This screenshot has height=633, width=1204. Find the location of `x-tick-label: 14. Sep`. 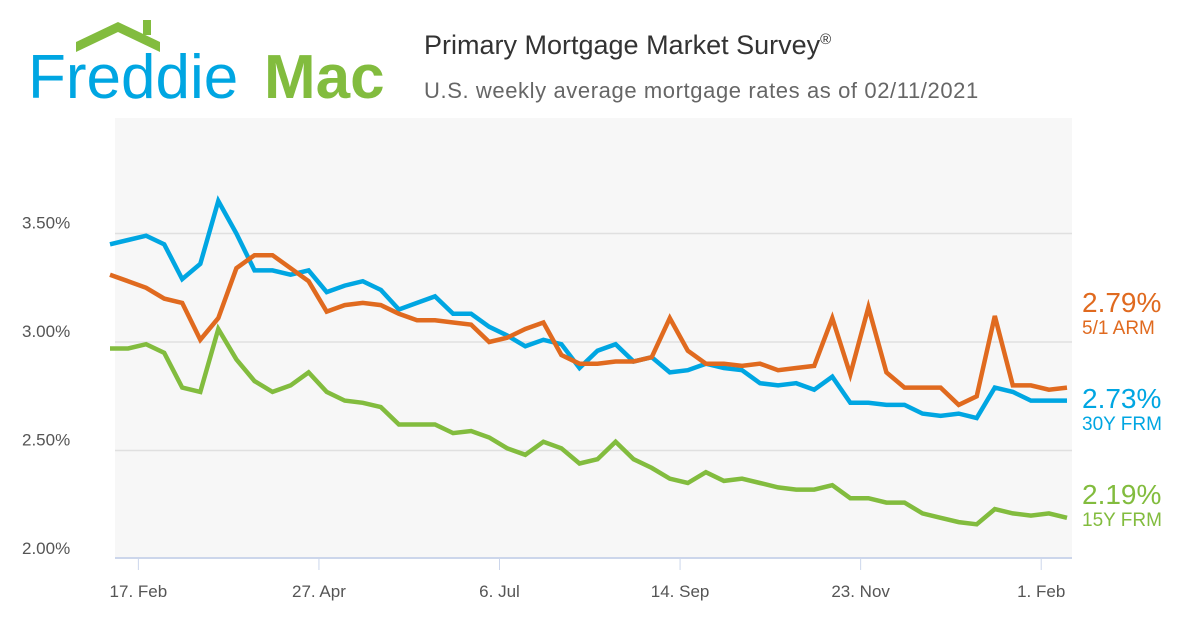

x-tick-label: 14. Sep is located at coordinates (680, 591).